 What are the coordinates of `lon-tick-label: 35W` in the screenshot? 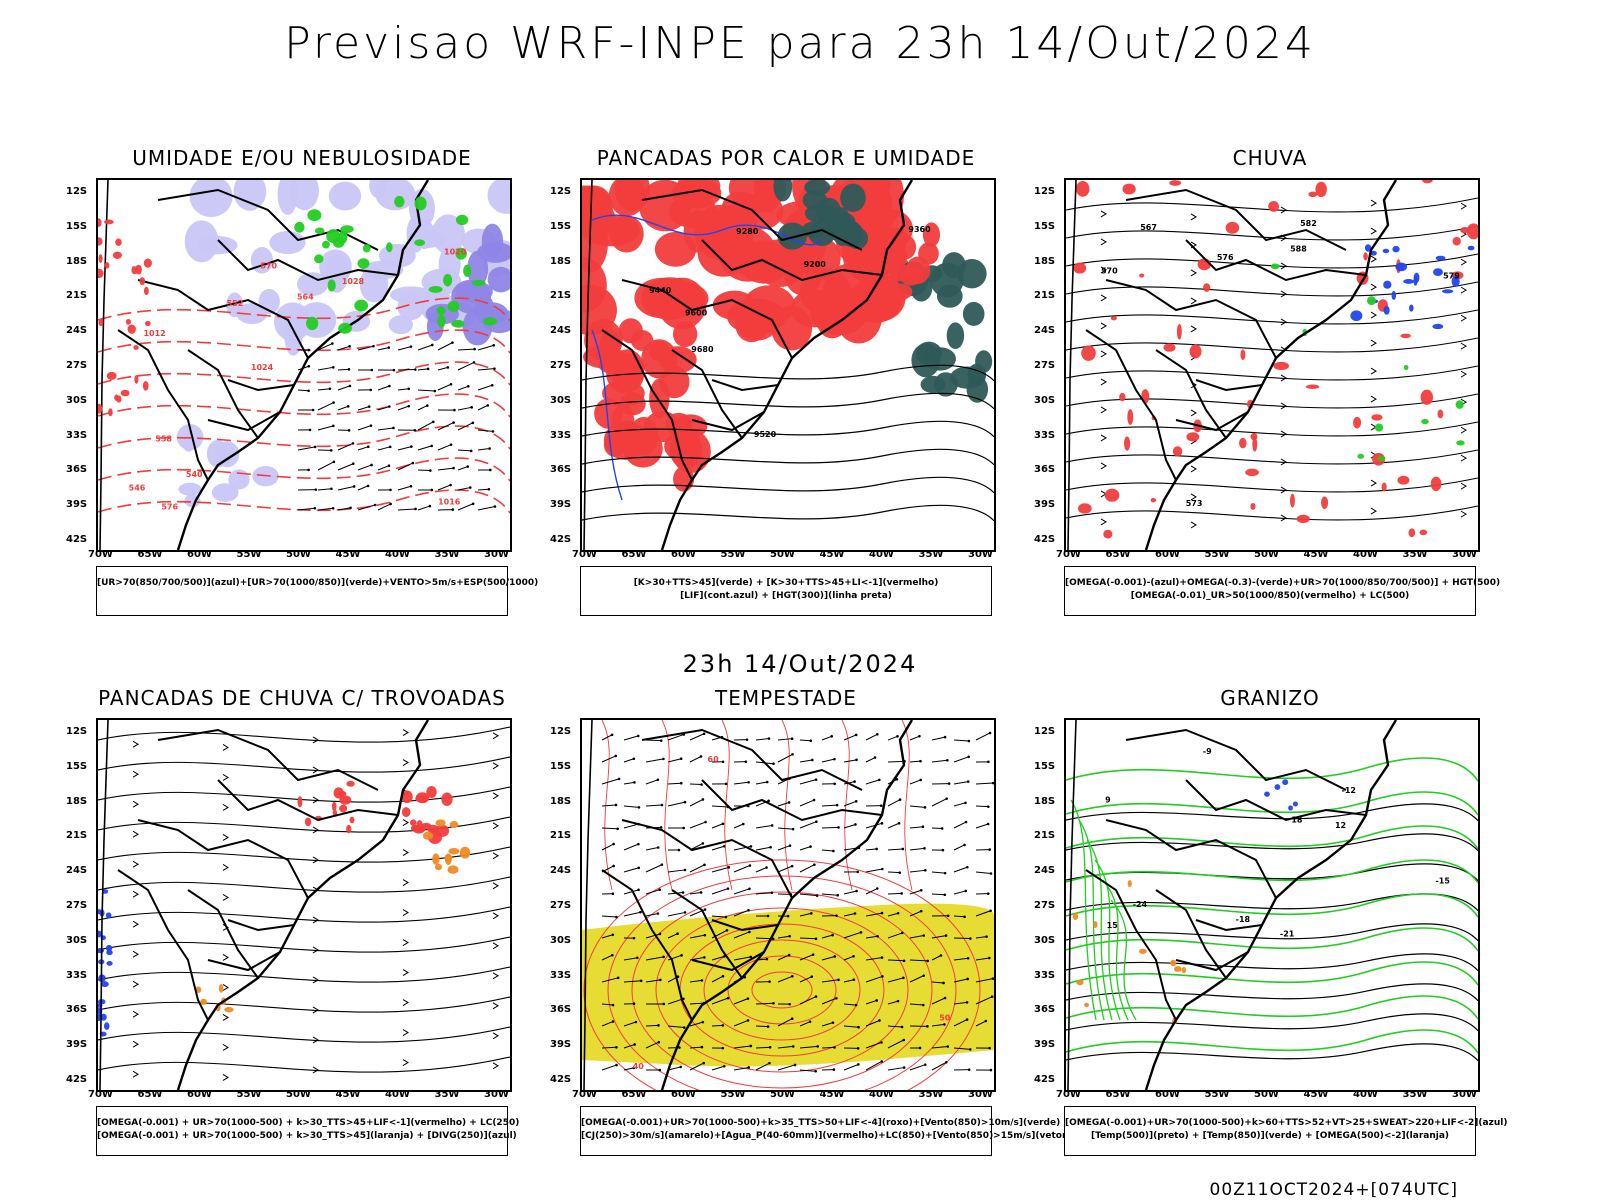 It's located at (1415, 1094).